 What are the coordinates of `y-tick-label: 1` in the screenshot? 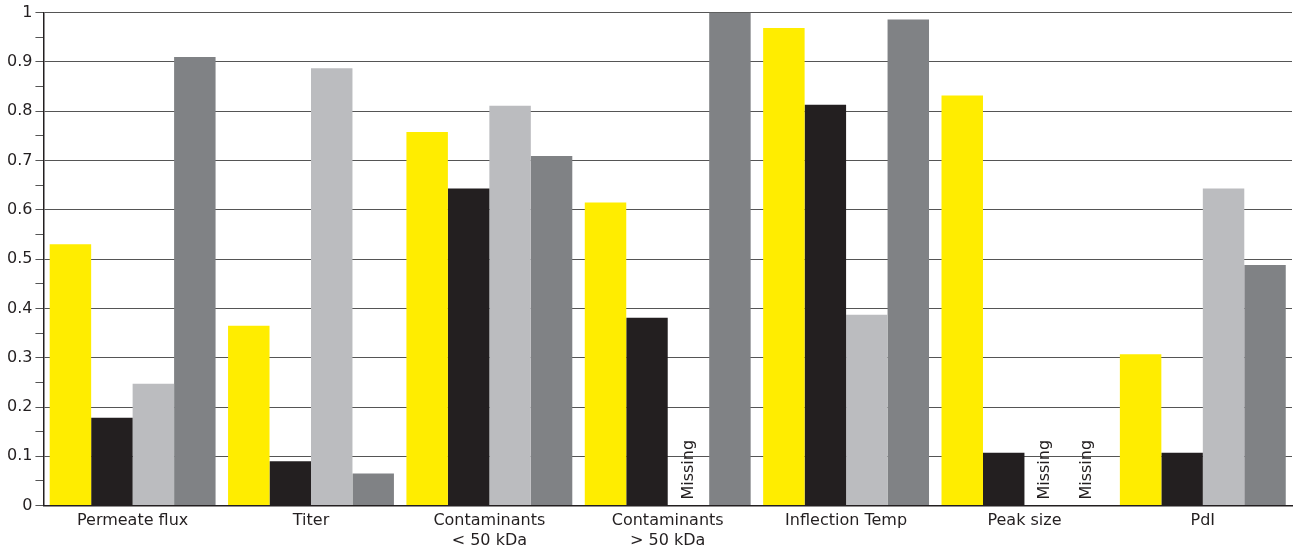 It's located at (27, 11).